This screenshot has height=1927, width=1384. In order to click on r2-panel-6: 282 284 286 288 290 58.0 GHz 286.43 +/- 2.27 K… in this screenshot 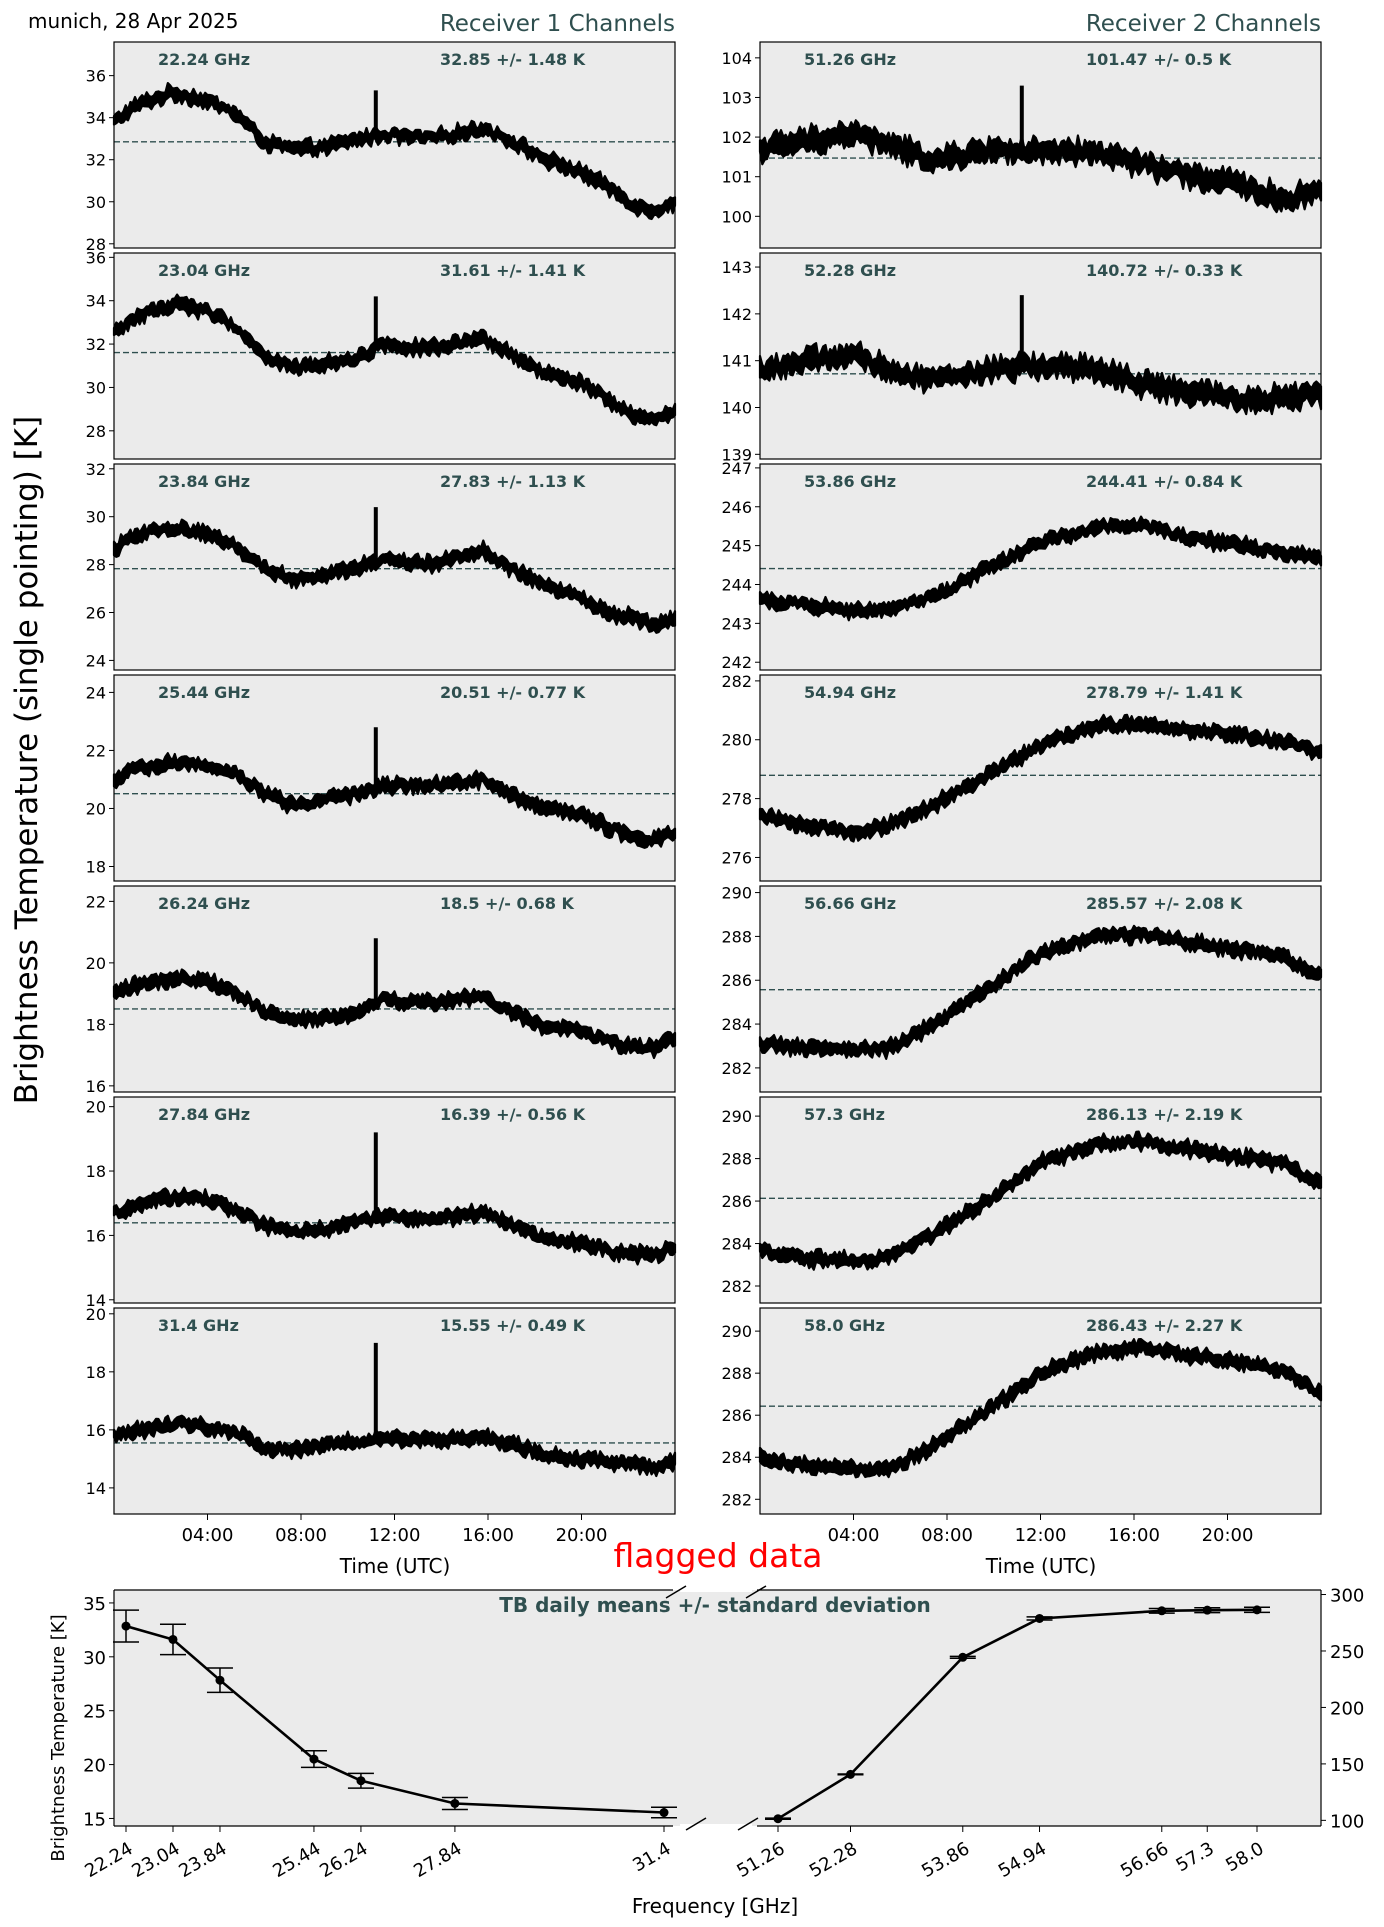, I will do `click(1022, 1426)`.